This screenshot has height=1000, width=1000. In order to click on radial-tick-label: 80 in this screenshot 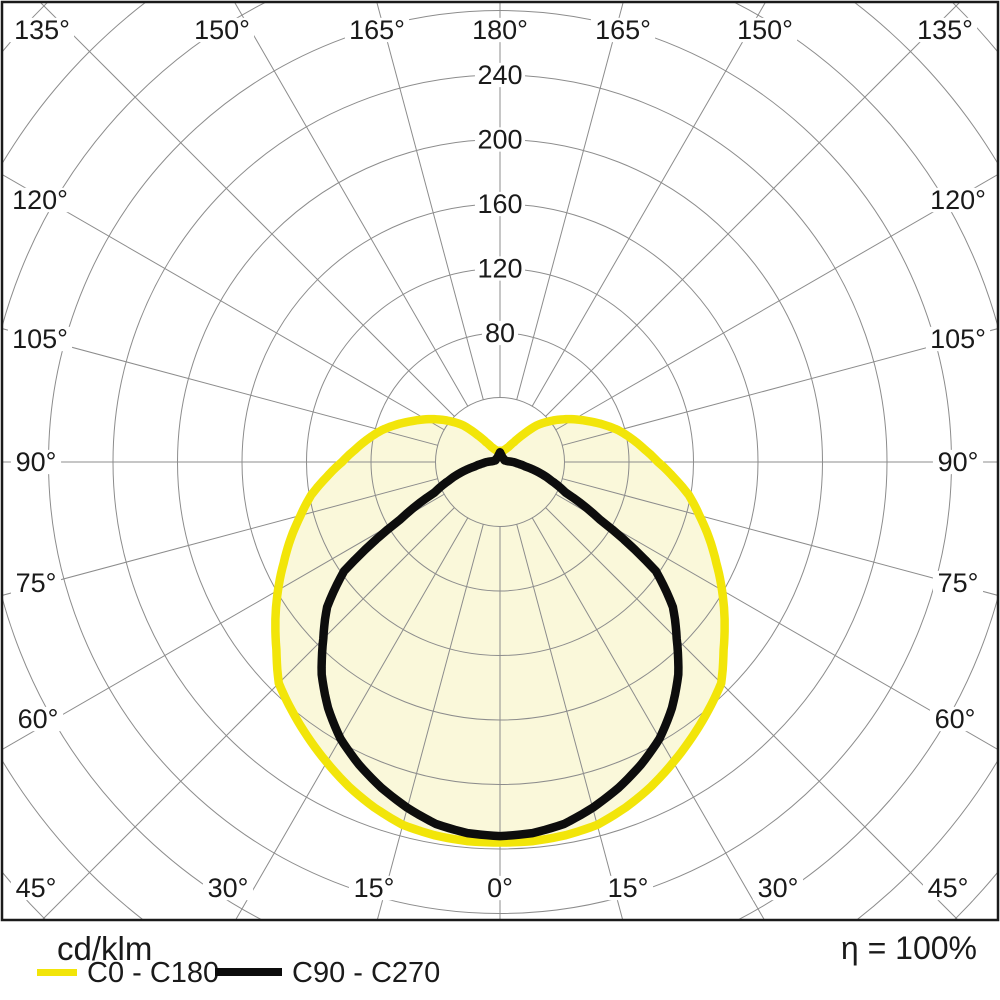, I will do `click(500, 333)`.